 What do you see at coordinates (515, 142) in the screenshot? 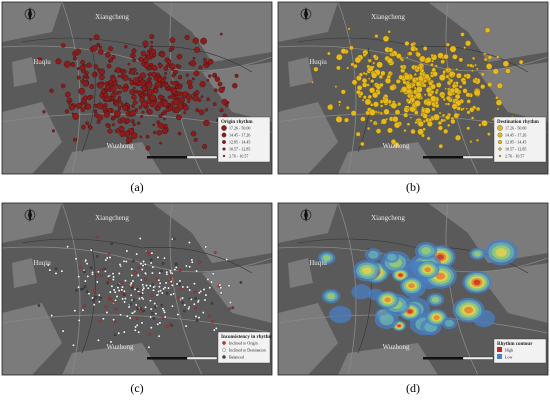
I see `legend-item: 12.85 - 14.45` at bounding box center [515, 142].